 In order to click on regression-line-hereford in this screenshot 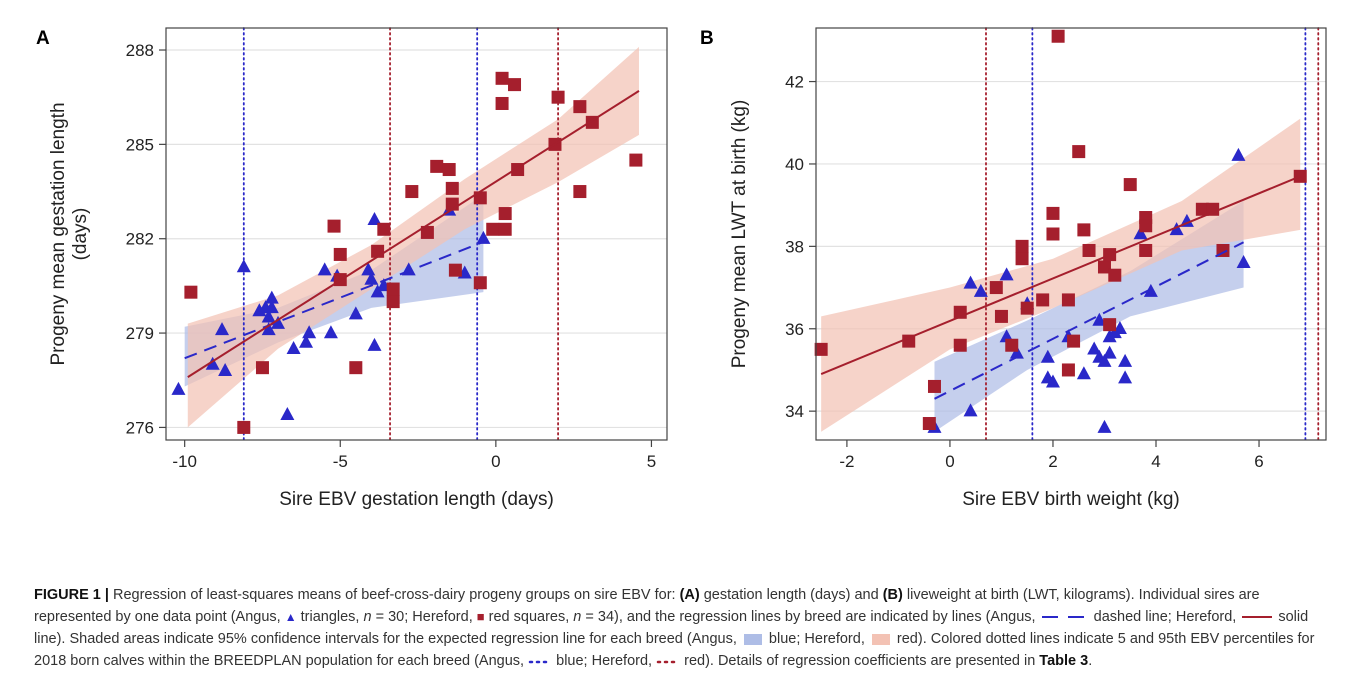, I will do `click(413, 234)`.